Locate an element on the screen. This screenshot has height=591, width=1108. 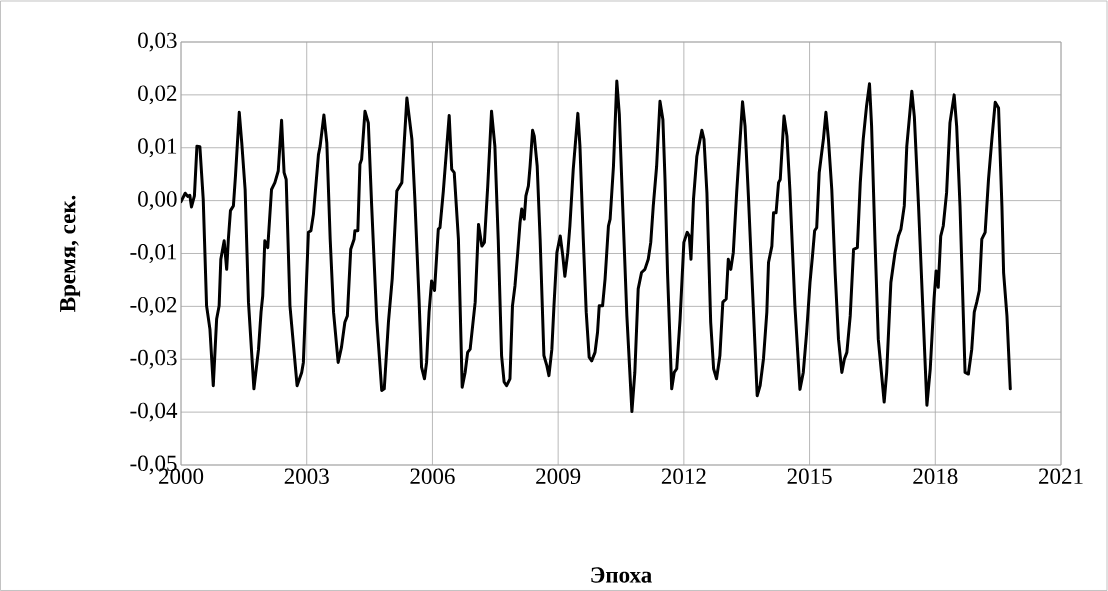
x-axis-title: Эпоха is located at coordinates (621, 575).